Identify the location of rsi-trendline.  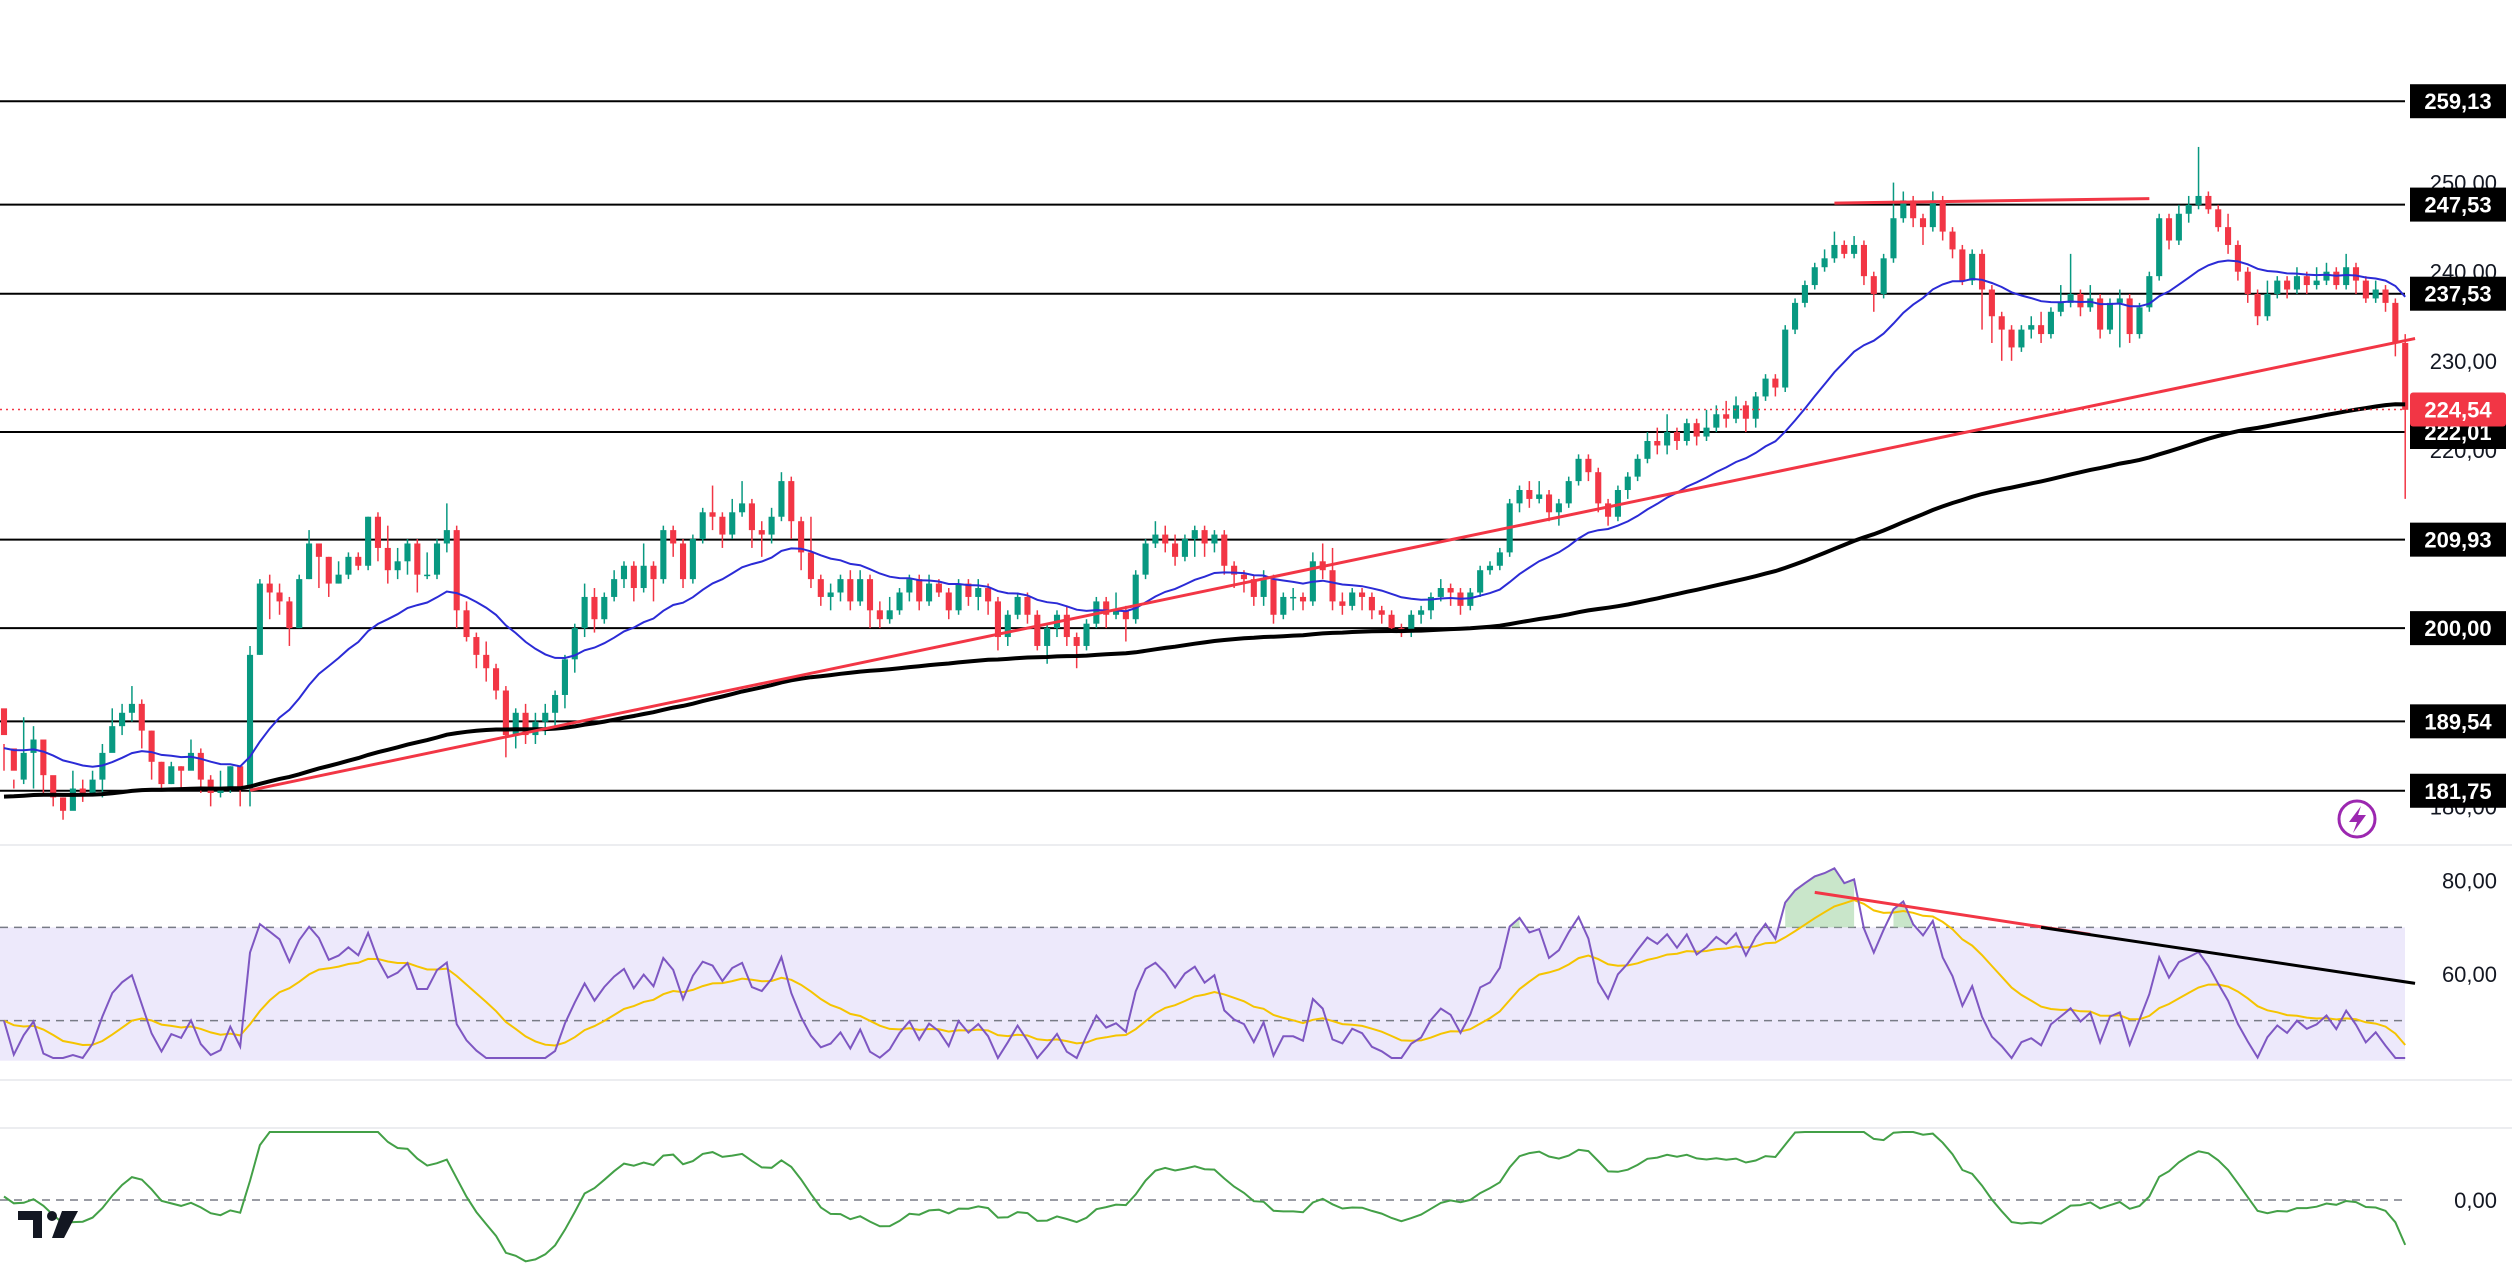
(2228, 955).